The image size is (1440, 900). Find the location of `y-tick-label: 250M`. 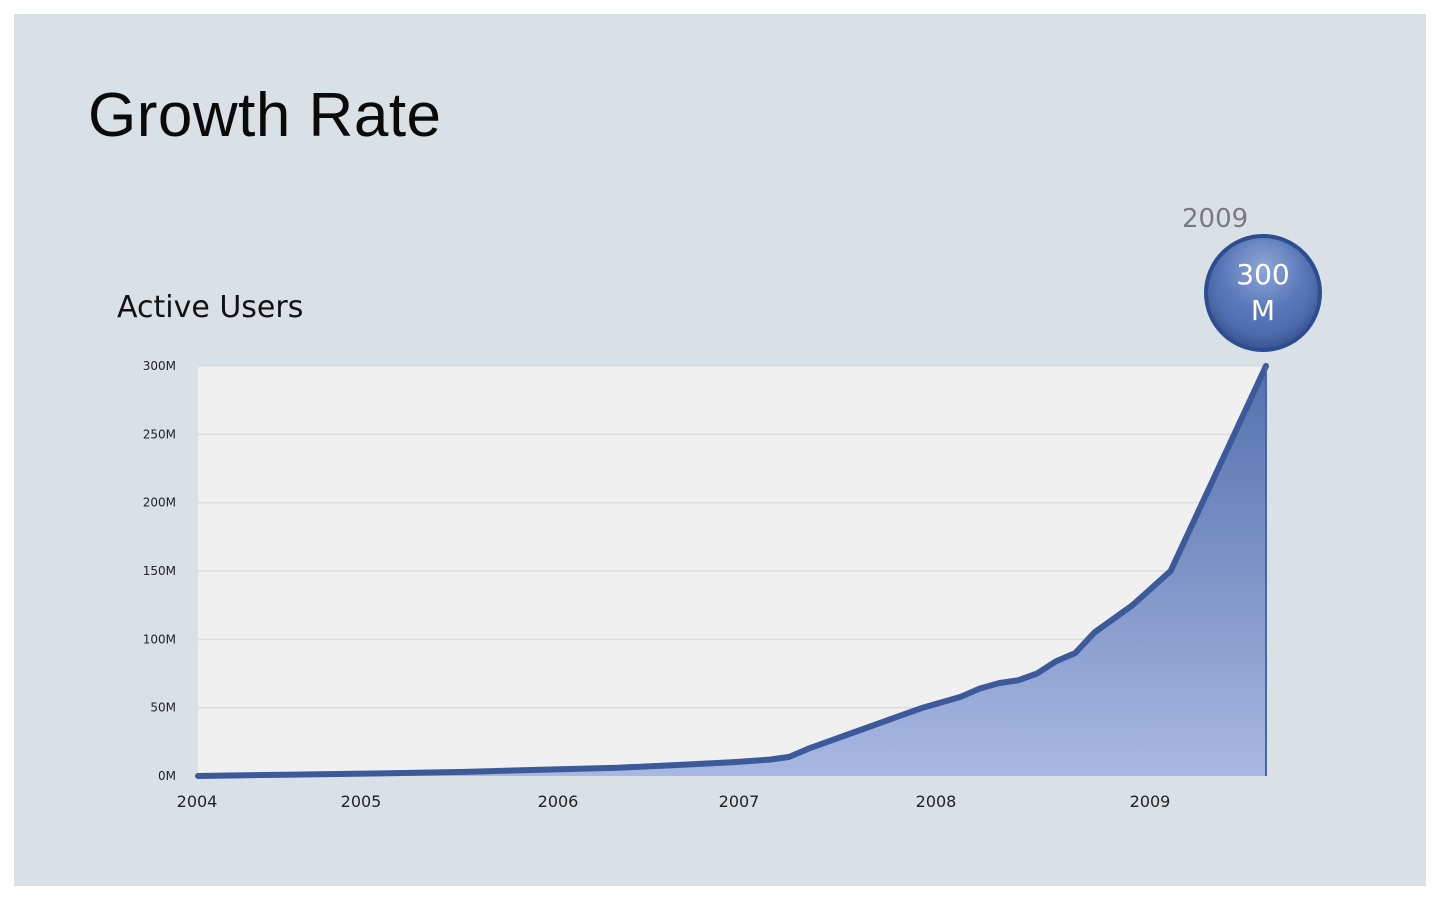

y-tick-label: 250M is located at coordinates (159, 434).